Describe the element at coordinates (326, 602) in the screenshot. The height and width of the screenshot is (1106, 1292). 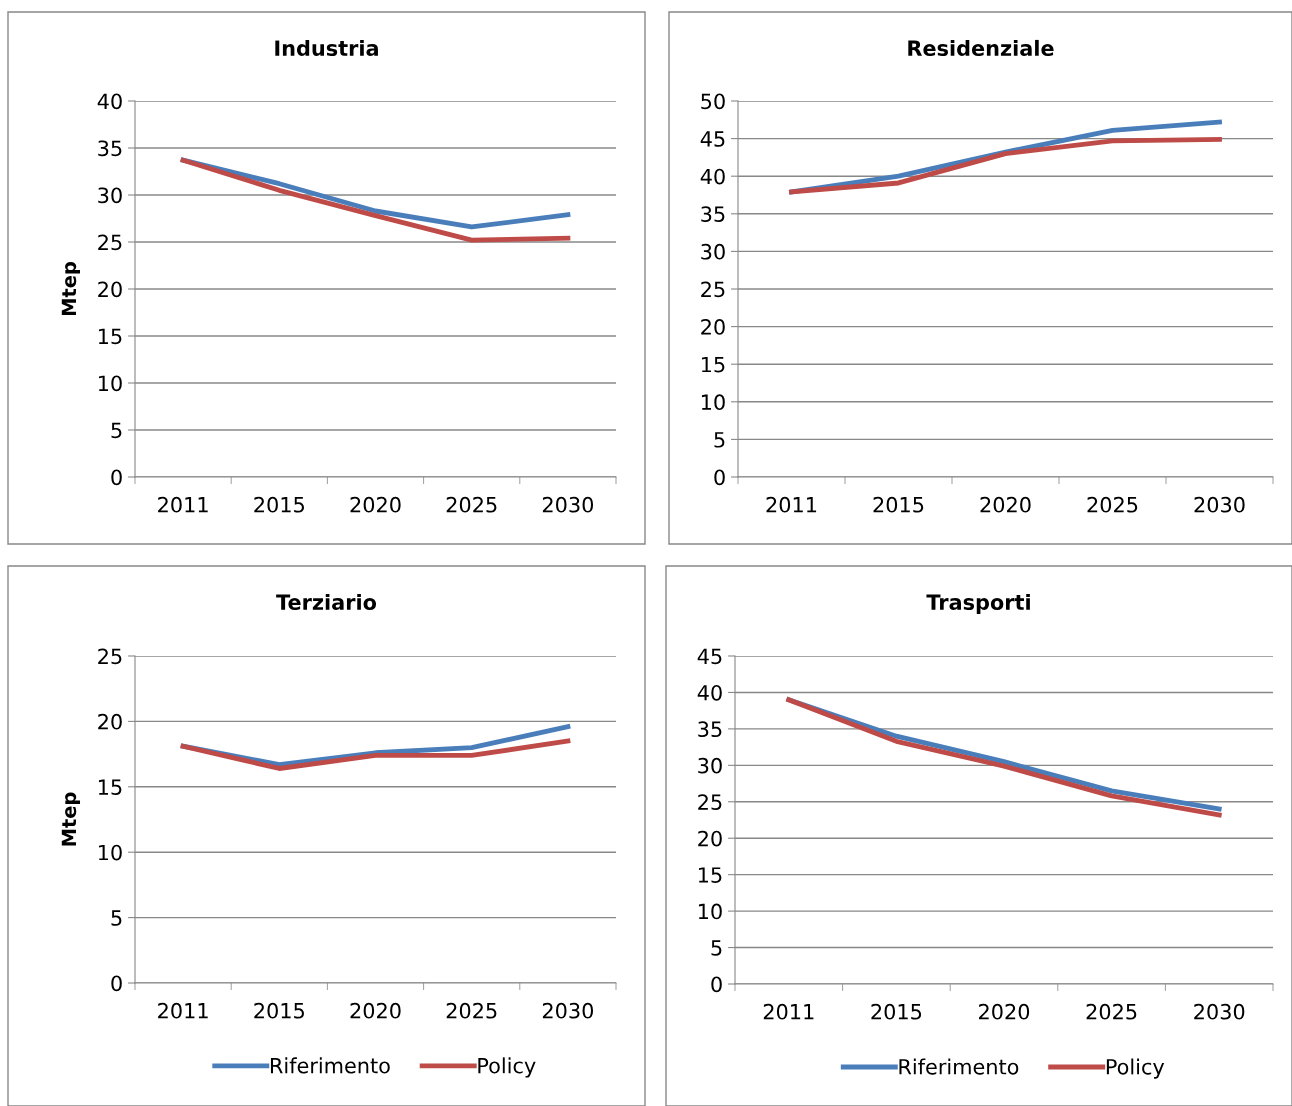
I see `chart-title: Terziario` at that location.